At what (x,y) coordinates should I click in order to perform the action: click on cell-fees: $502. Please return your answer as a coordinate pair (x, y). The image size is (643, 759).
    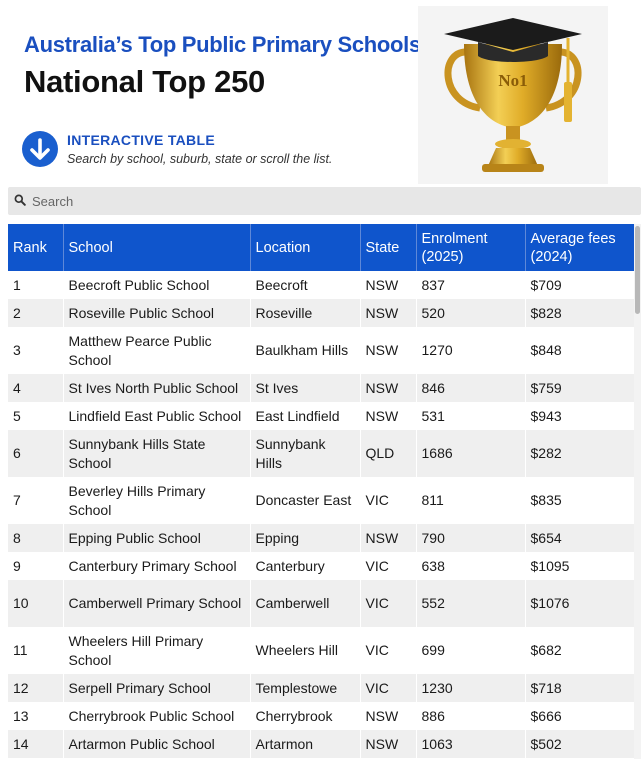
    Looking at the image, I should click on (580, 744).